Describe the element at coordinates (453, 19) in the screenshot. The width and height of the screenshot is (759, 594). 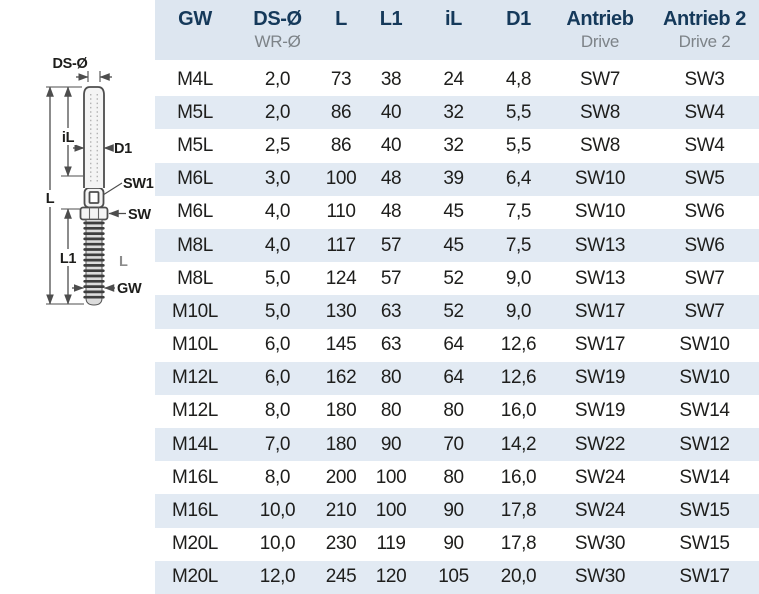
I see `column-label: iL` at that location.